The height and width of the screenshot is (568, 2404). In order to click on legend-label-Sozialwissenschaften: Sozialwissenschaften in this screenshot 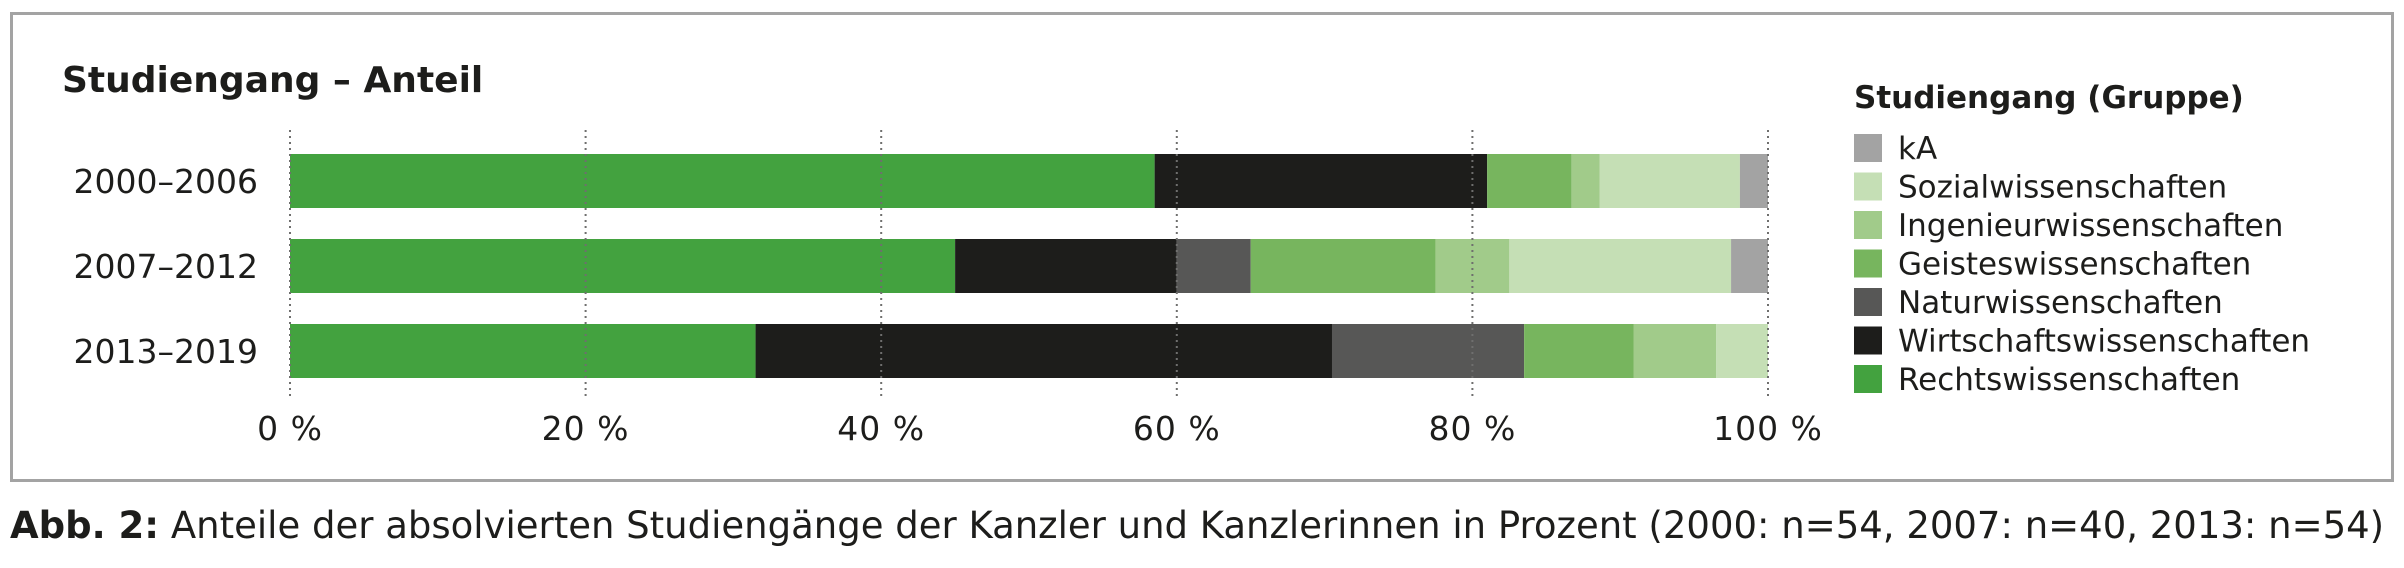, I will do `click(2062, 188)`.